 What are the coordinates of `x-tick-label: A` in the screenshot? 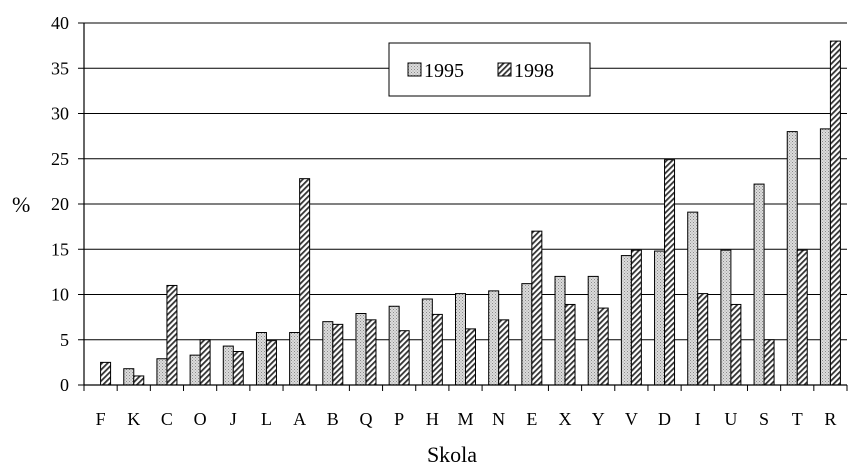 It's located at (299, 419).